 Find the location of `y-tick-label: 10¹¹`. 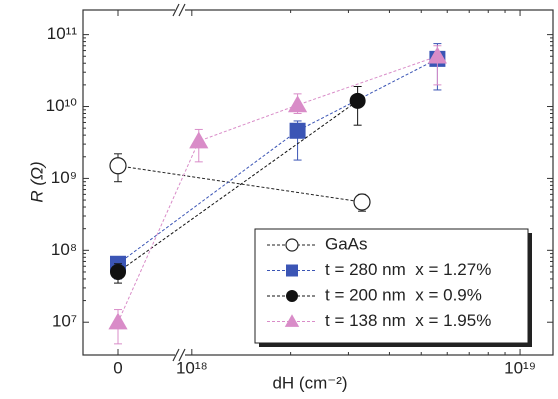

y-tick-label: 10¹¹ is located at coordinates (62, 33).